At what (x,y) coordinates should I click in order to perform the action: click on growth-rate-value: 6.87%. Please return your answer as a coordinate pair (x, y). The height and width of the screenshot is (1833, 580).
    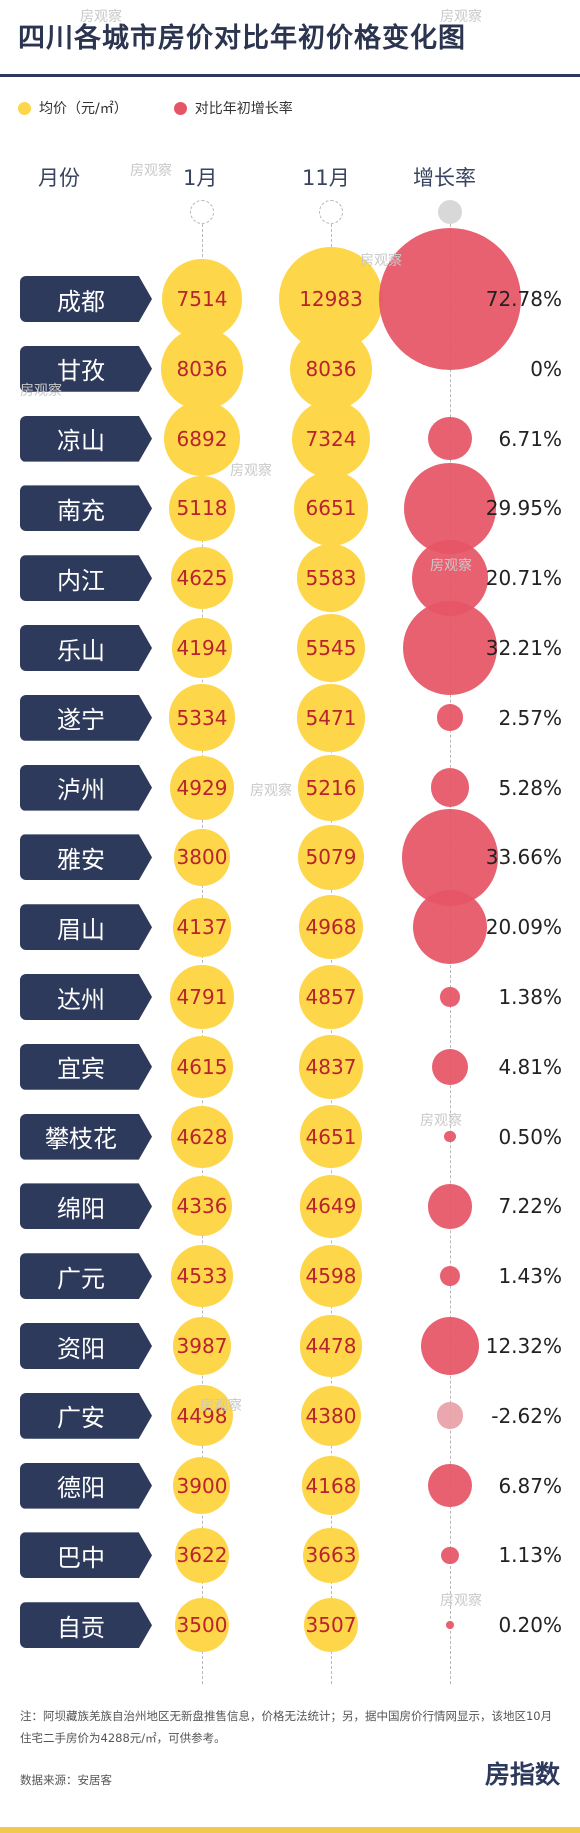
    Looking at the image, I should click on (530, 1485).